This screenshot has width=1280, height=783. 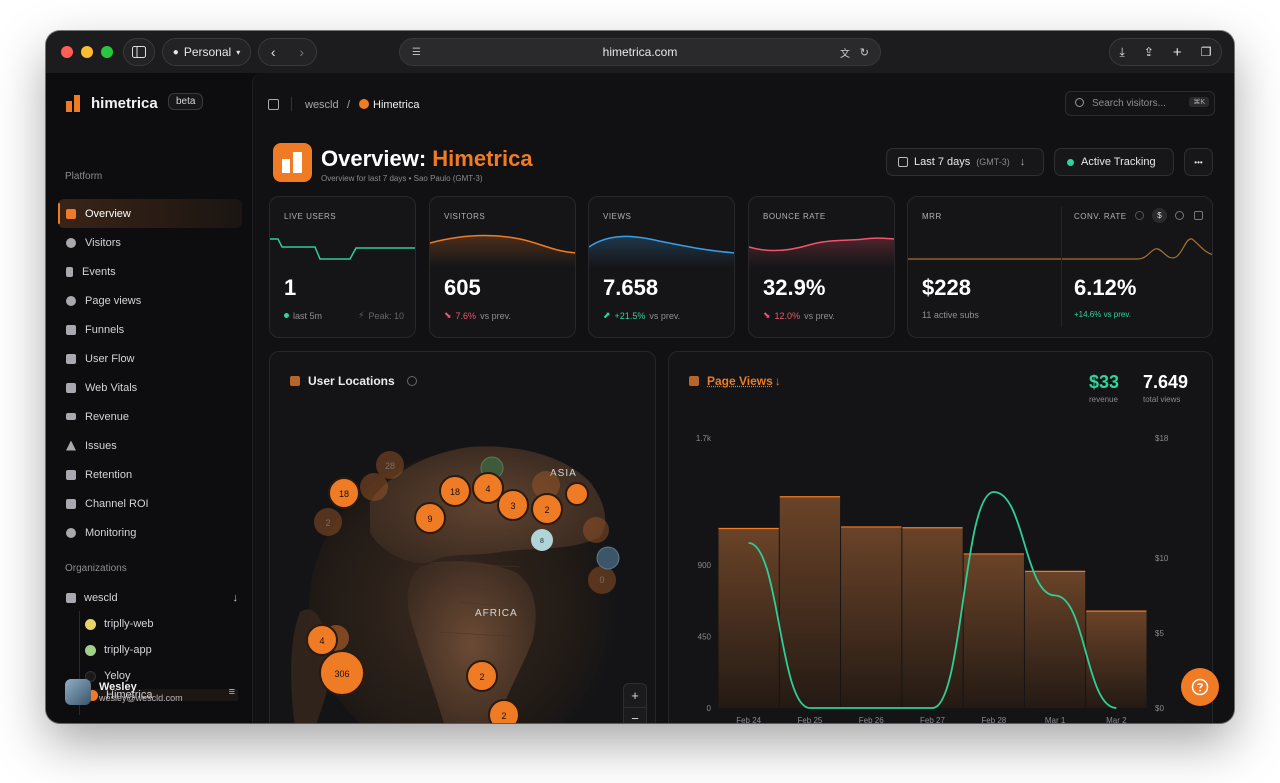 What do you see at coordinates (150, 242) in the screenshot?
I see `nav-visitors: Visitors` at bounding box center [150, 242].